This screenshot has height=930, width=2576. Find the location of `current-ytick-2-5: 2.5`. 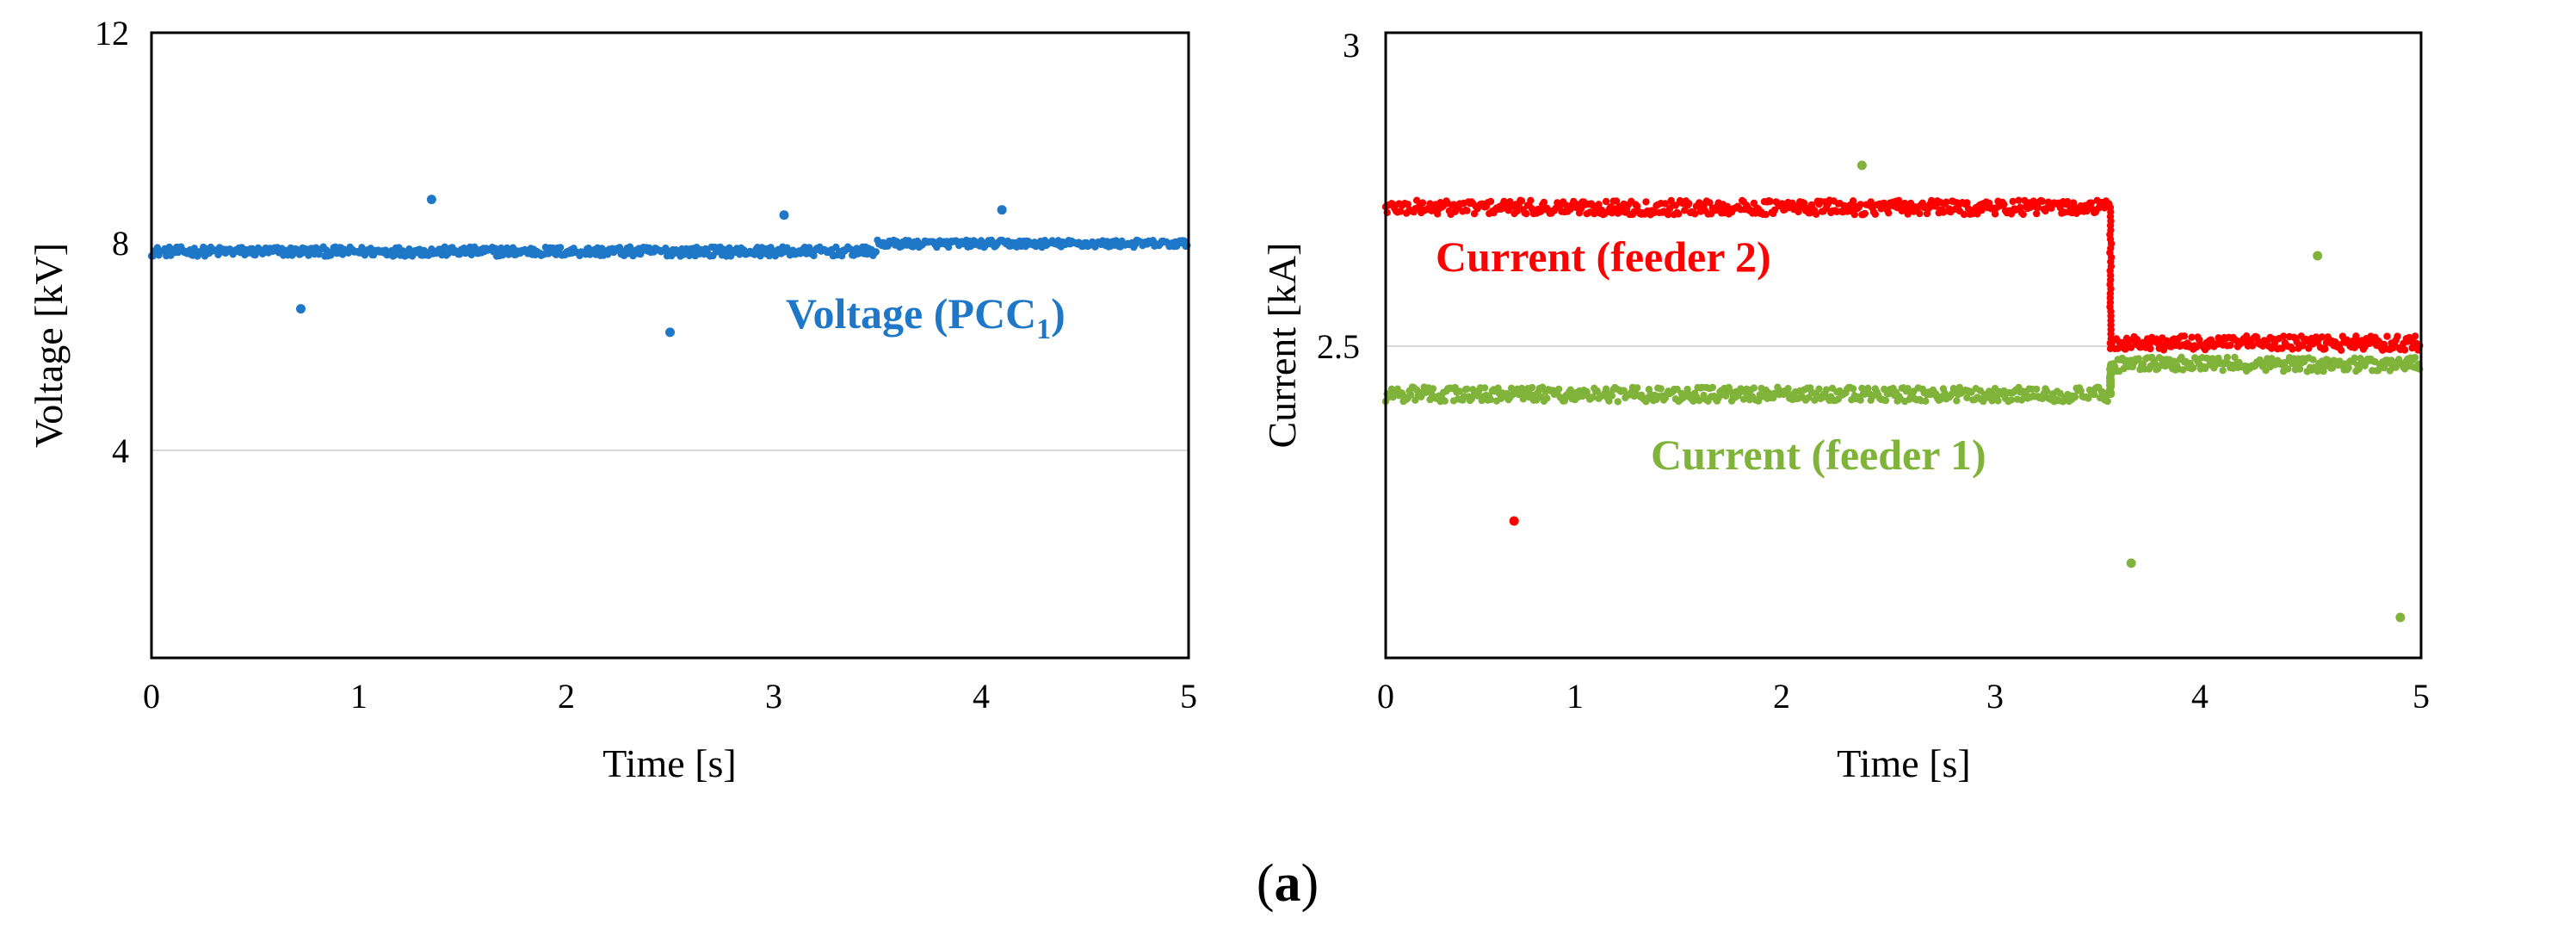

current-ytick-2-5: 2.5 is located at coordinates (1338, 347).